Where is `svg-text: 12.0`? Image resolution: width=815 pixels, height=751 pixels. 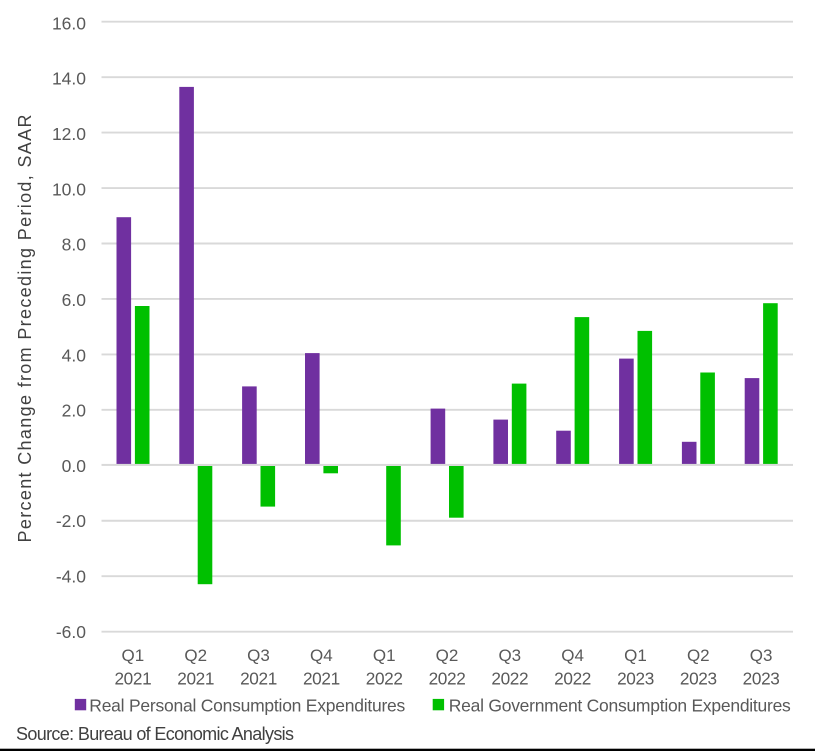
svg-text: 12.0 is located at coordinates (69, 134).